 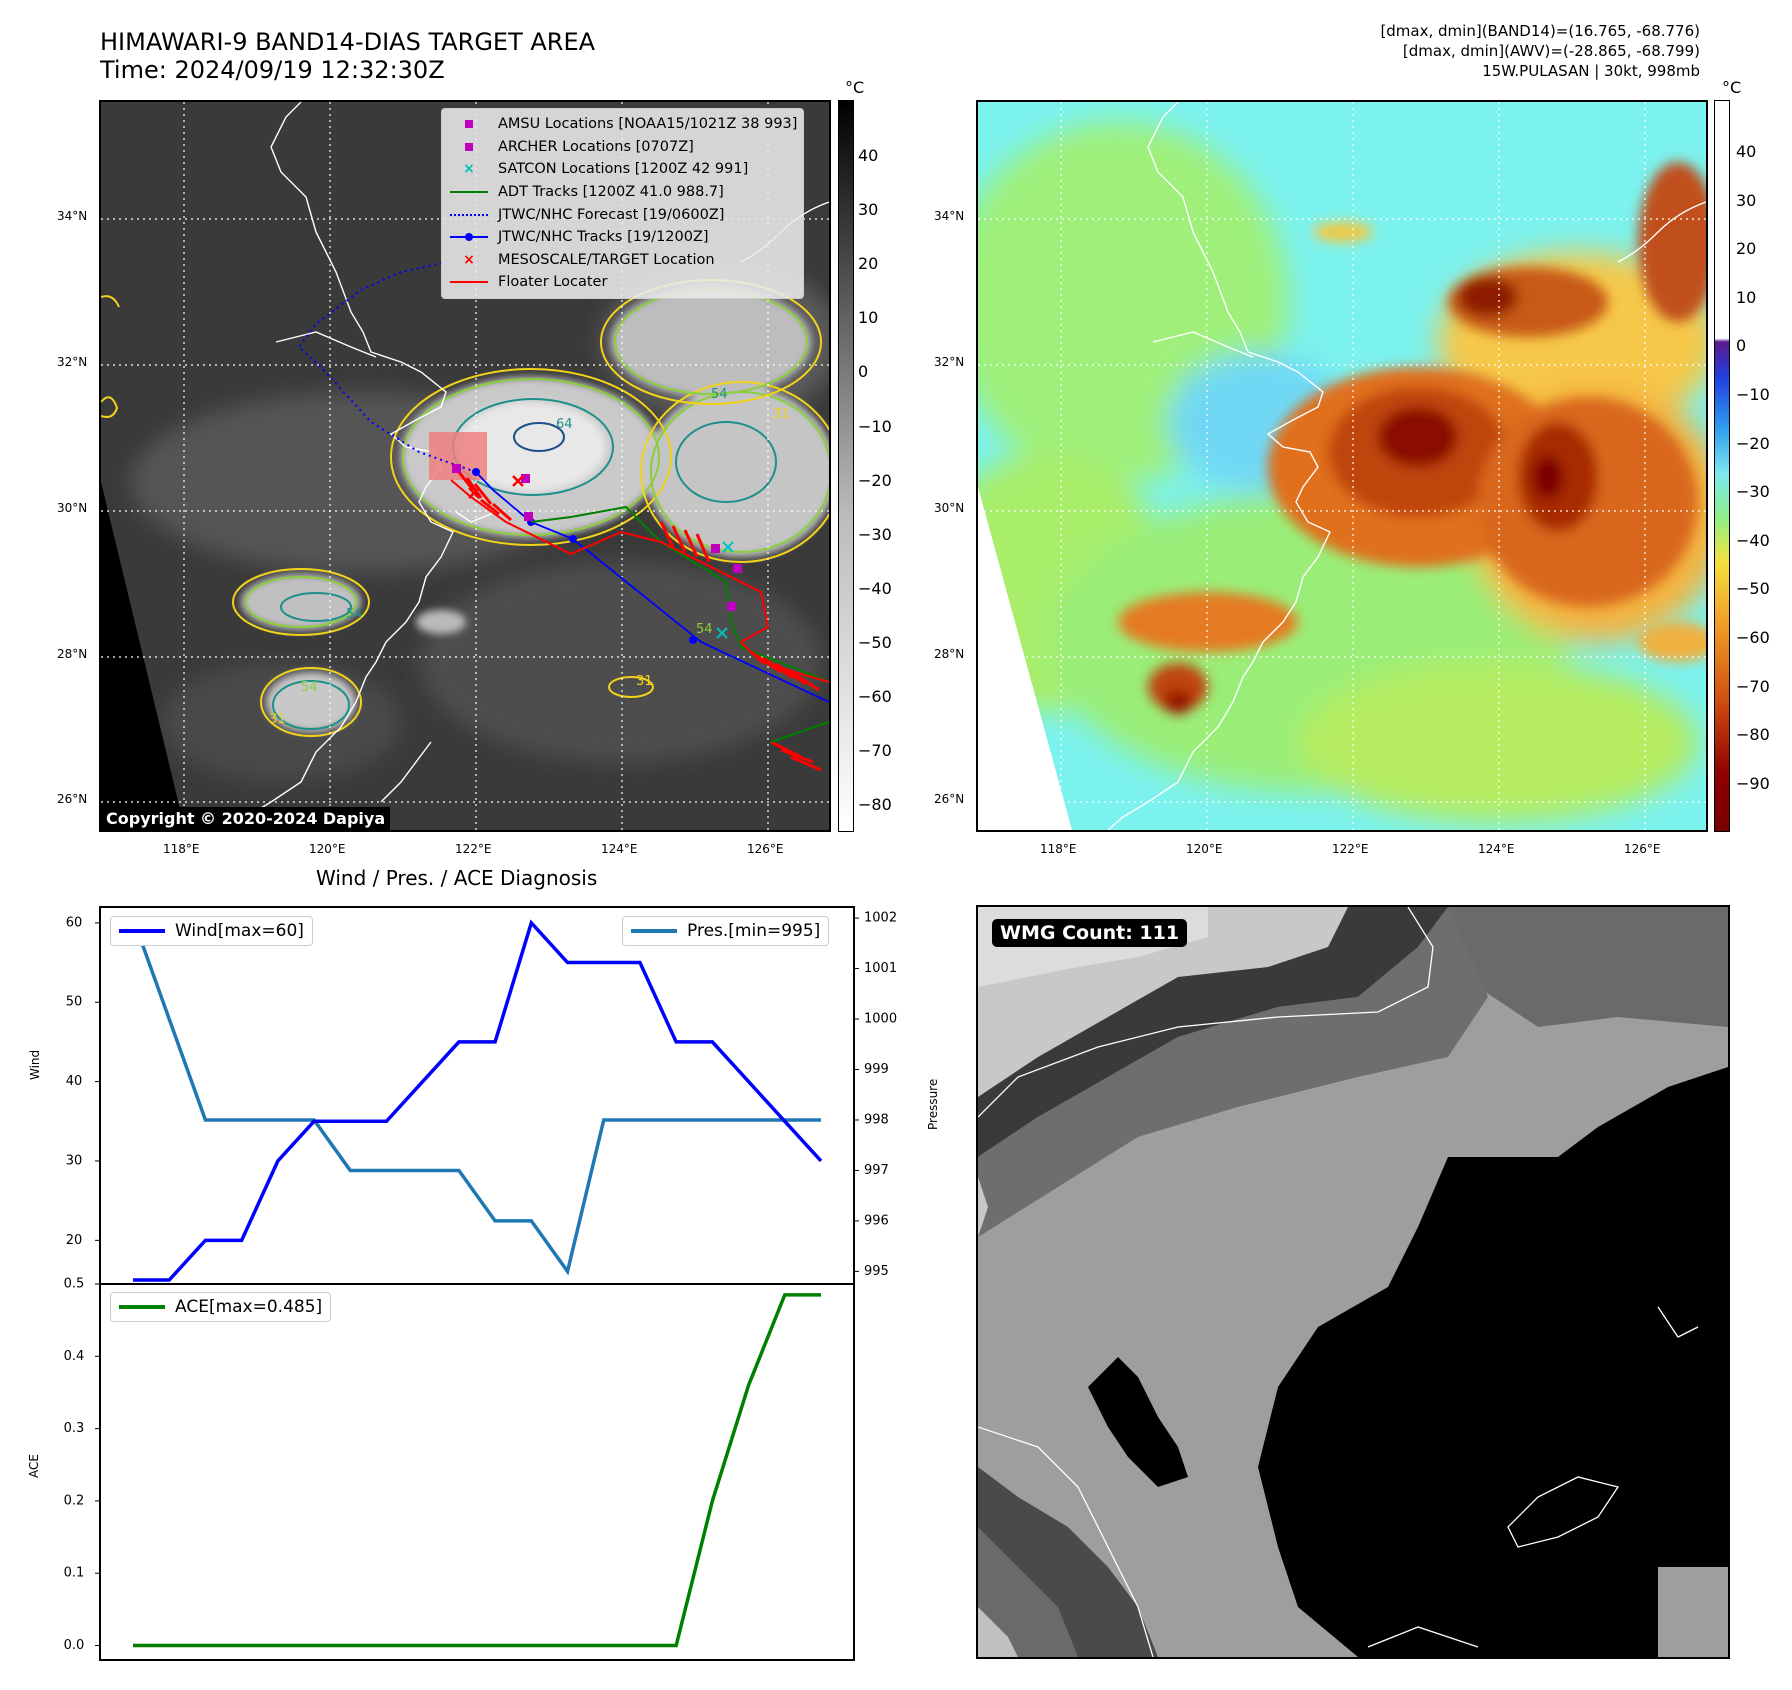 I want to click on wind-legend: Wind[max=60], so click(x=211, y=931).